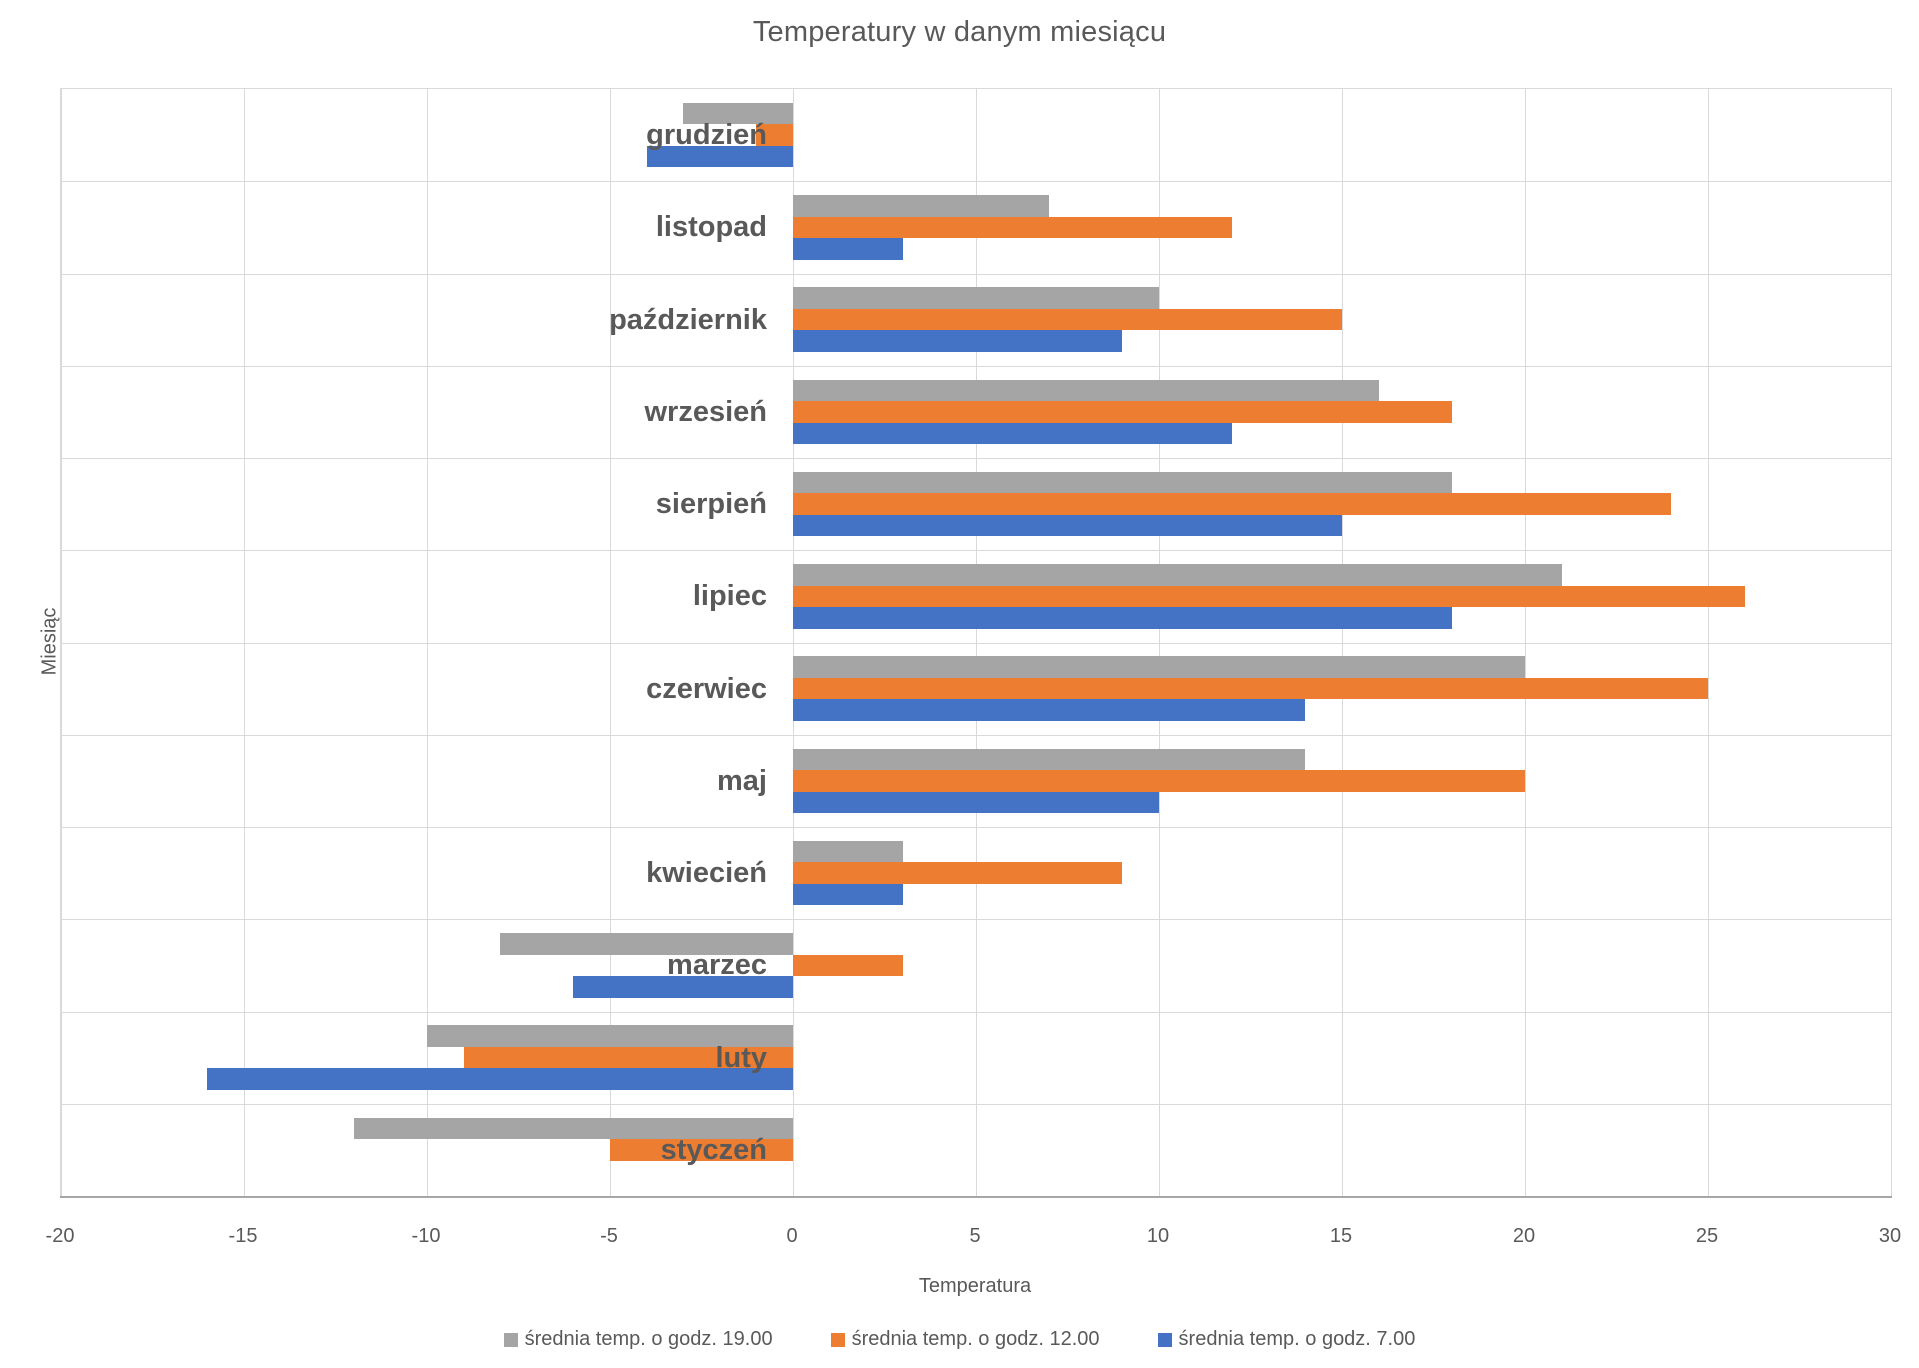  What do you see at coordinates (742, 780) in the screenshot?
I see `category-label-maj: maj` at bounding box center [742, 780].